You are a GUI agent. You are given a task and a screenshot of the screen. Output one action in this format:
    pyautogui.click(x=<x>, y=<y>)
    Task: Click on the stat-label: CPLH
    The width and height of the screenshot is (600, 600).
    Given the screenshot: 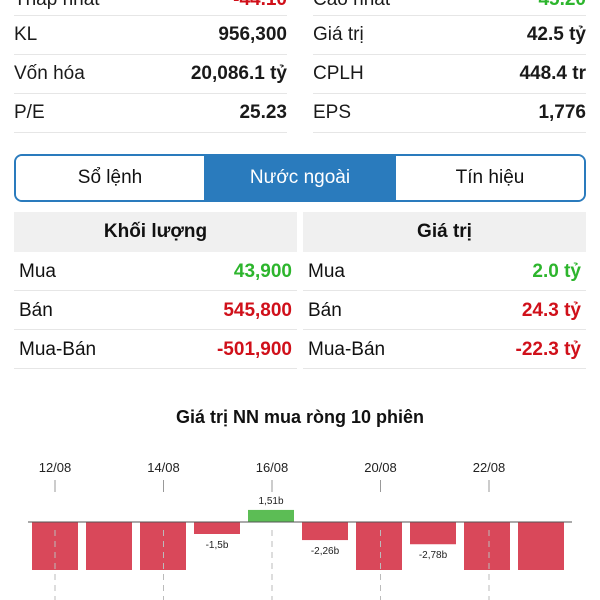 What is the action you would take?
    pyautogui.click(x=338, y=73)
    